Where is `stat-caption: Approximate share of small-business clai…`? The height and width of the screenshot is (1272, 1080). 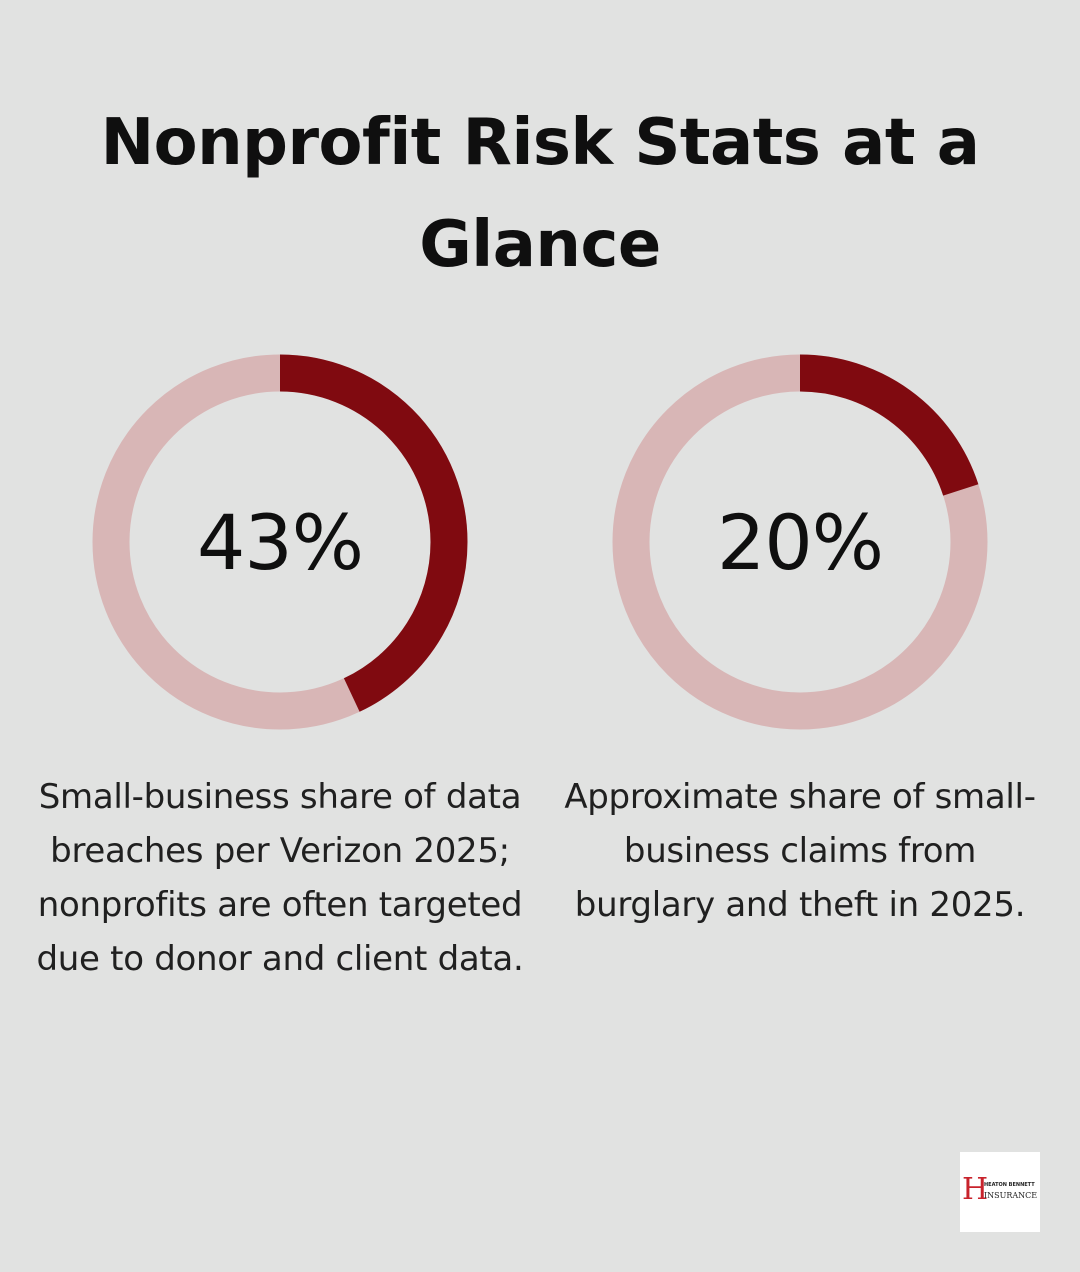 stat-caption: Approximate share of small-business clai… is located at coordinates (800, 851).